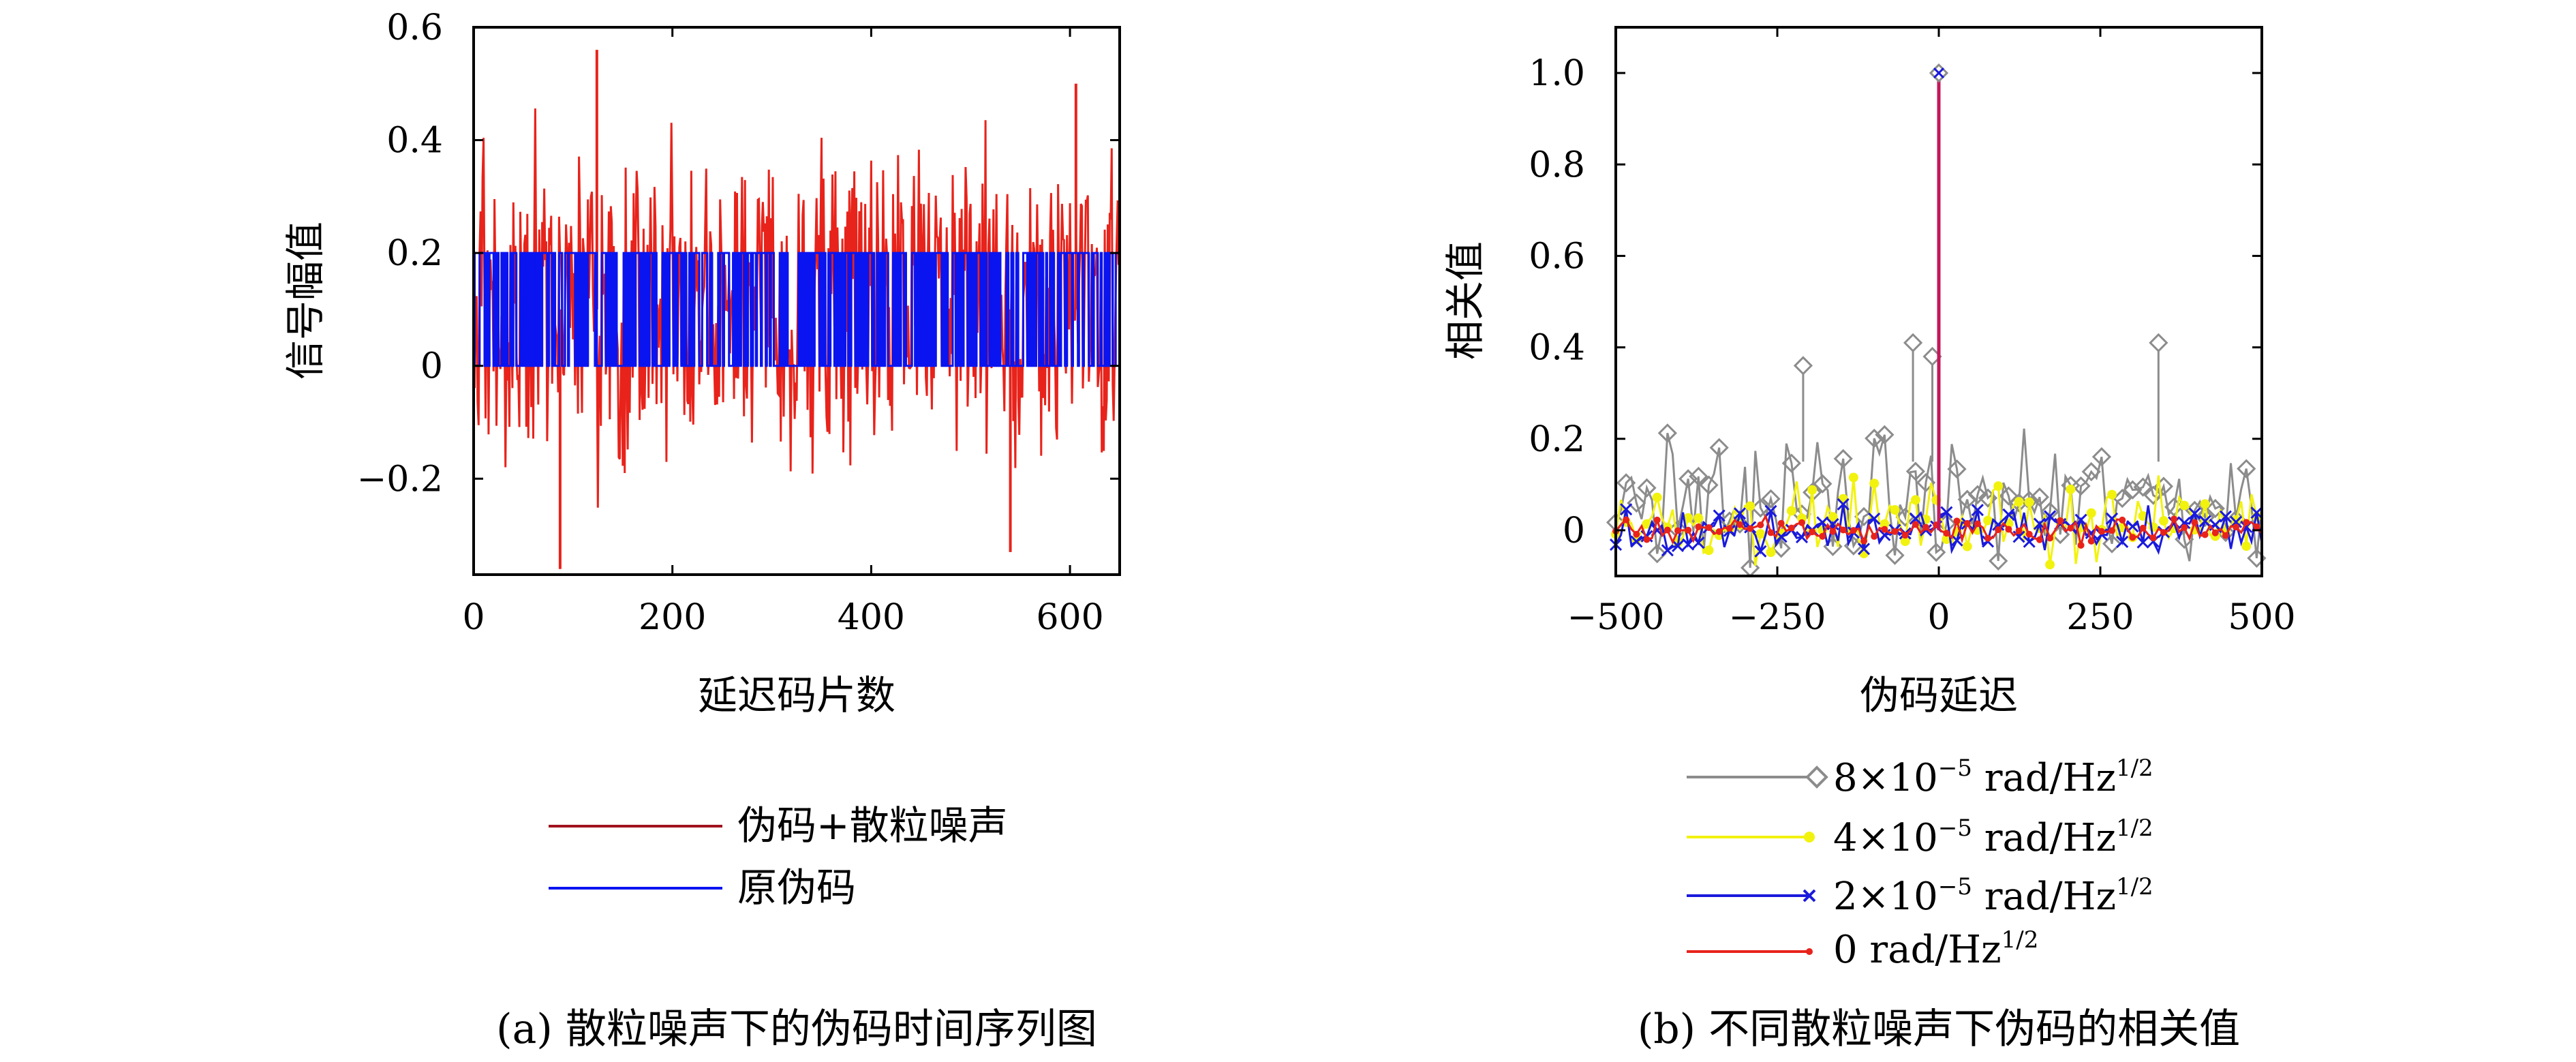 The width and height of the screenshot is (2576, 1062). Describe the element at coordinates (796, 887) in the screenshot. I see `legend-a-label-1: 原伪码` at that location.